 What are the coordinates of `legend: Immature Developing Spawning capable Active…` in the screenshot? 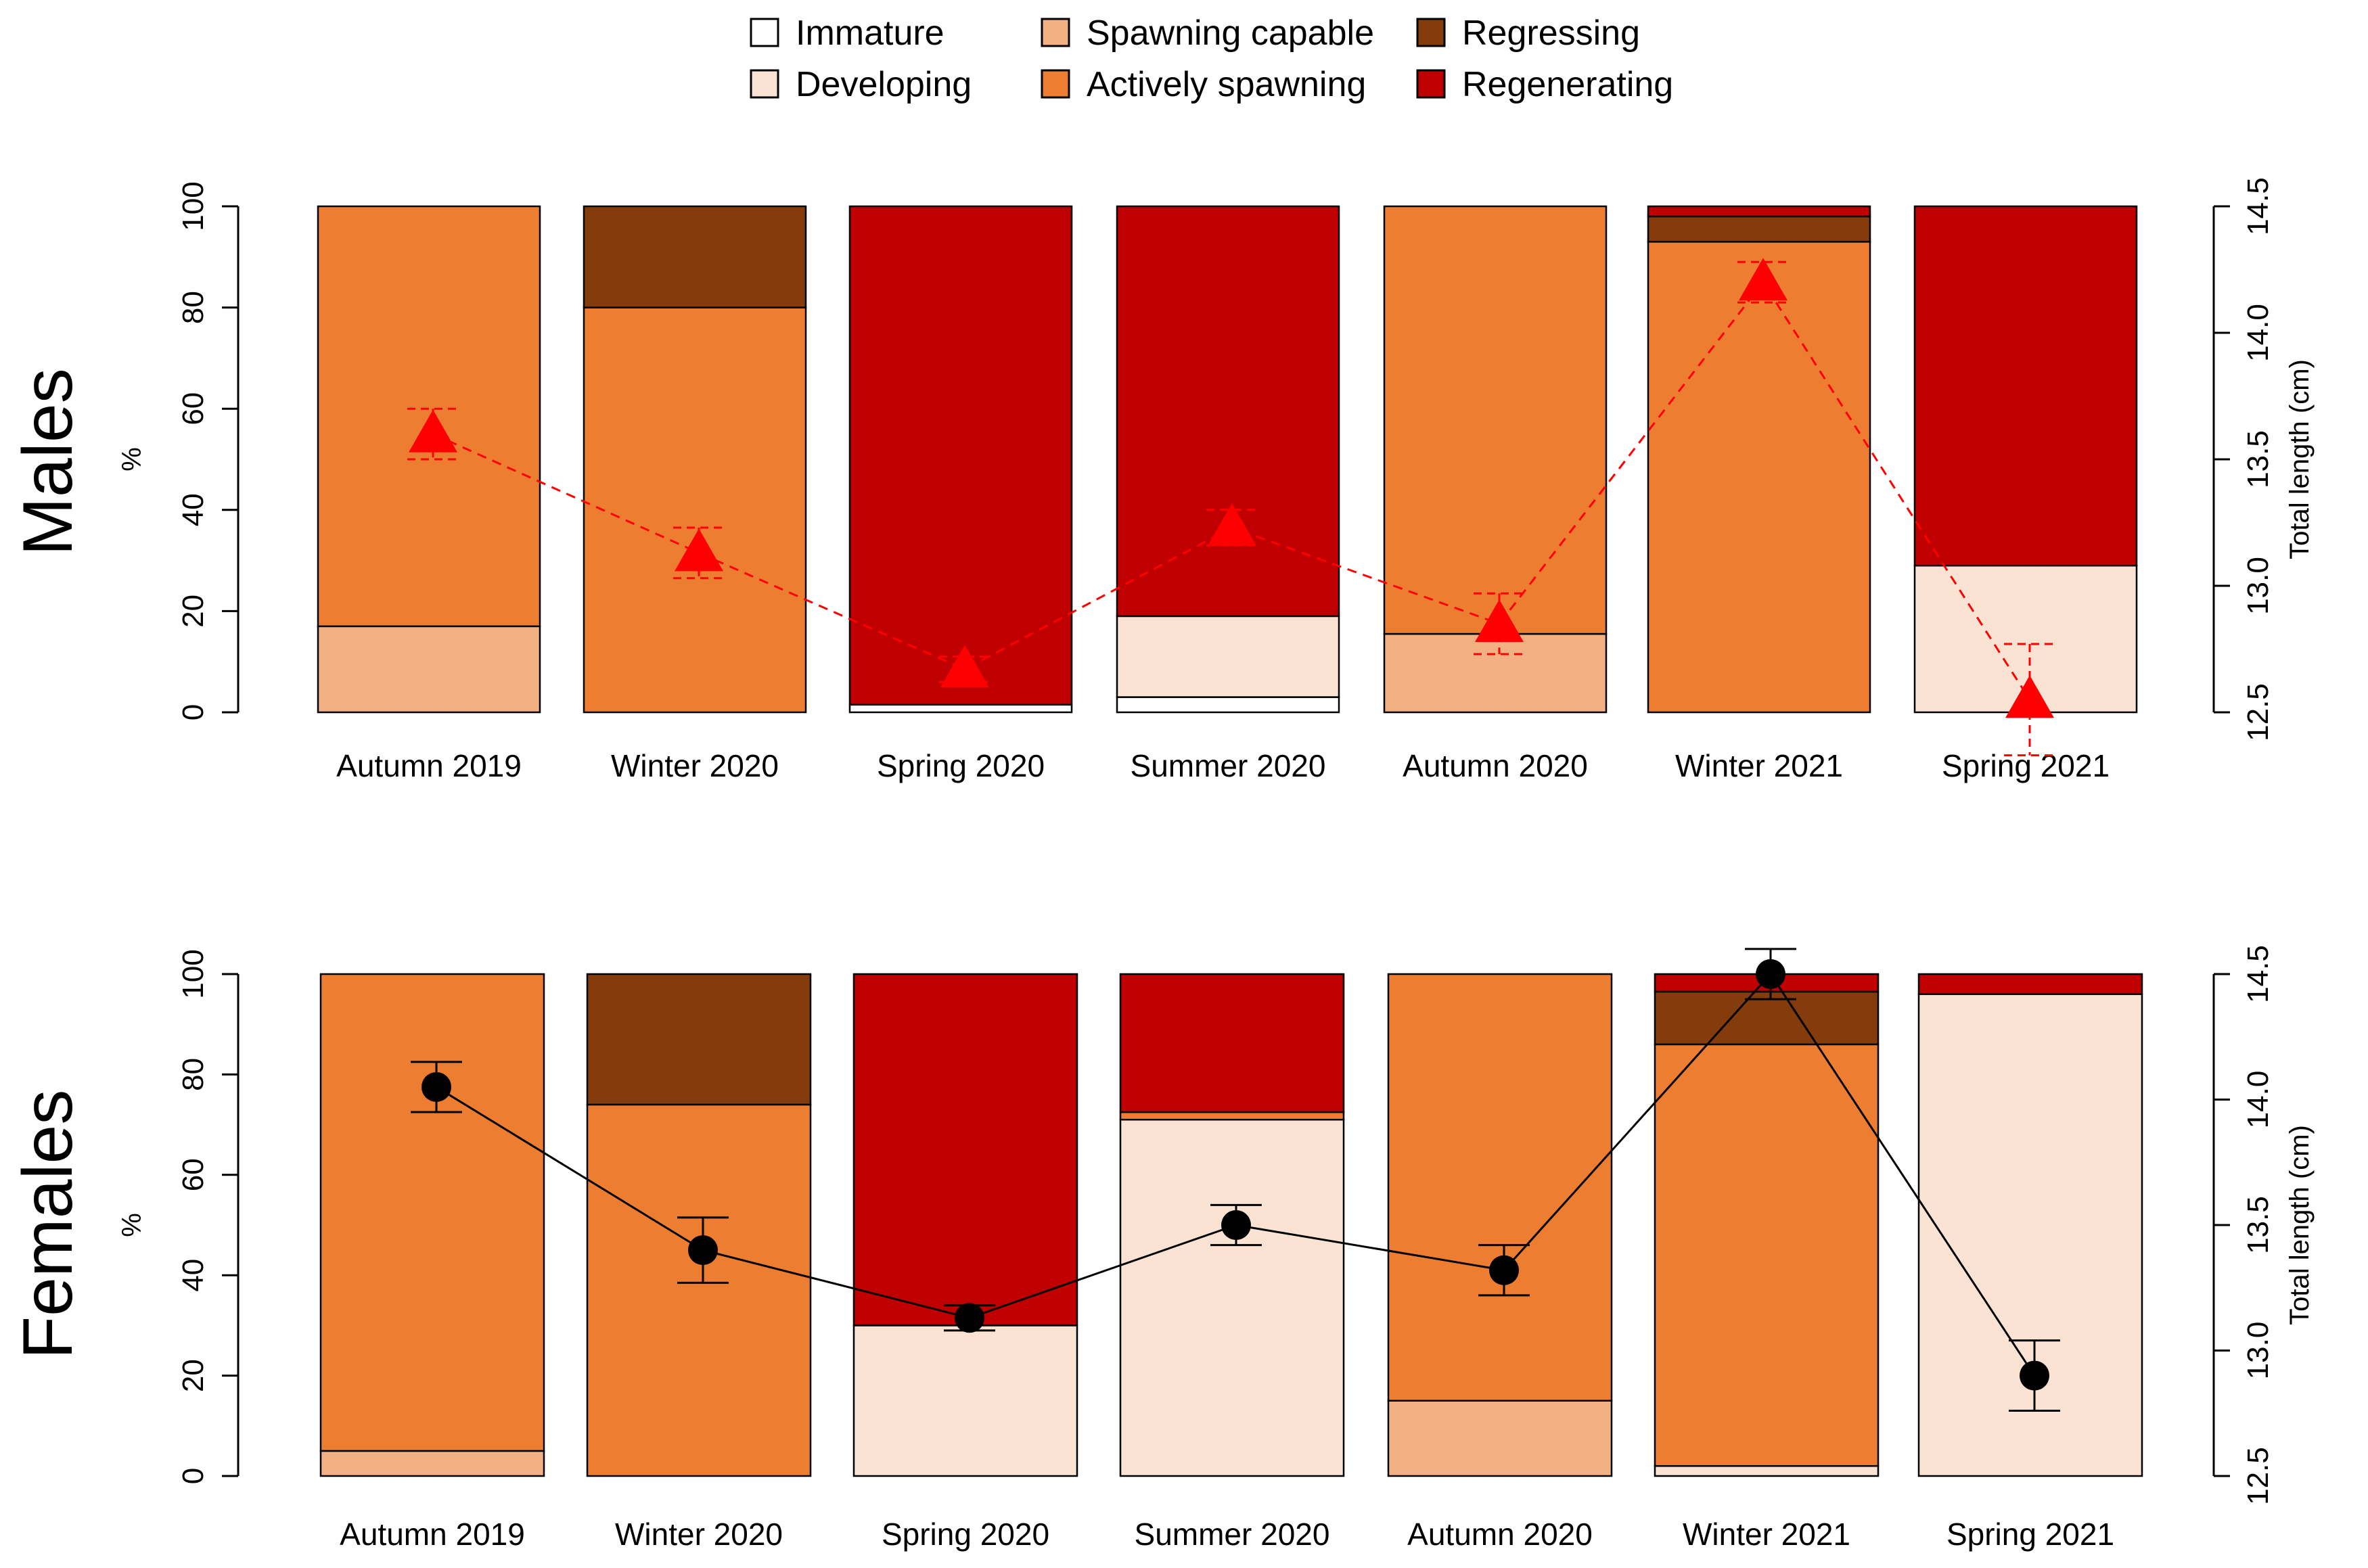 It's located at (1212, 59).